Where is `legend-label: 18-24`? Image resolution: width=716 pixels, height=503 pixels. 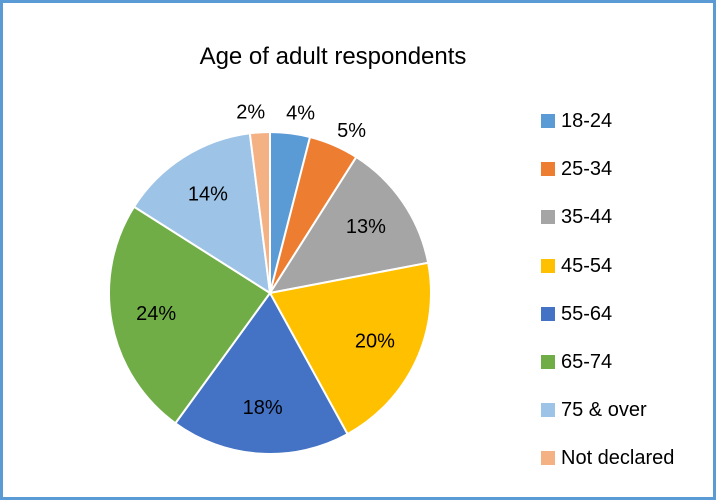 legend-label: 18-24 is located at coordinates (587, 121).